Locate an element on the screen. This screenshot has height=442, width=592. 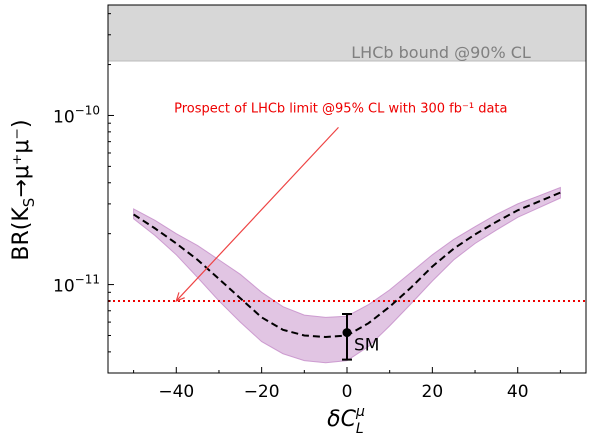
x-tick-label: 20 is located at coordinates (433, 392).